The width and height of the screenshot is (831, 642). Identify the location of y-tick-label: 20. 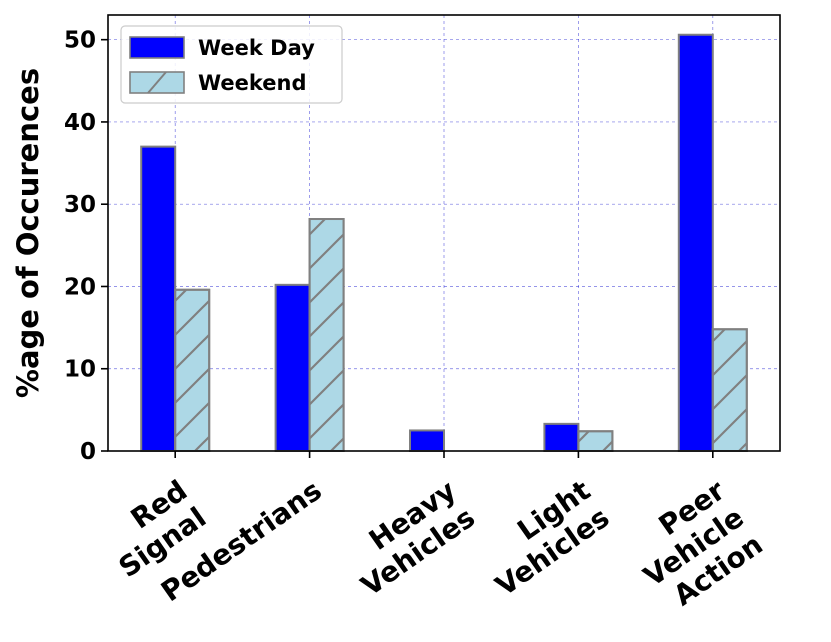
(80, 287).